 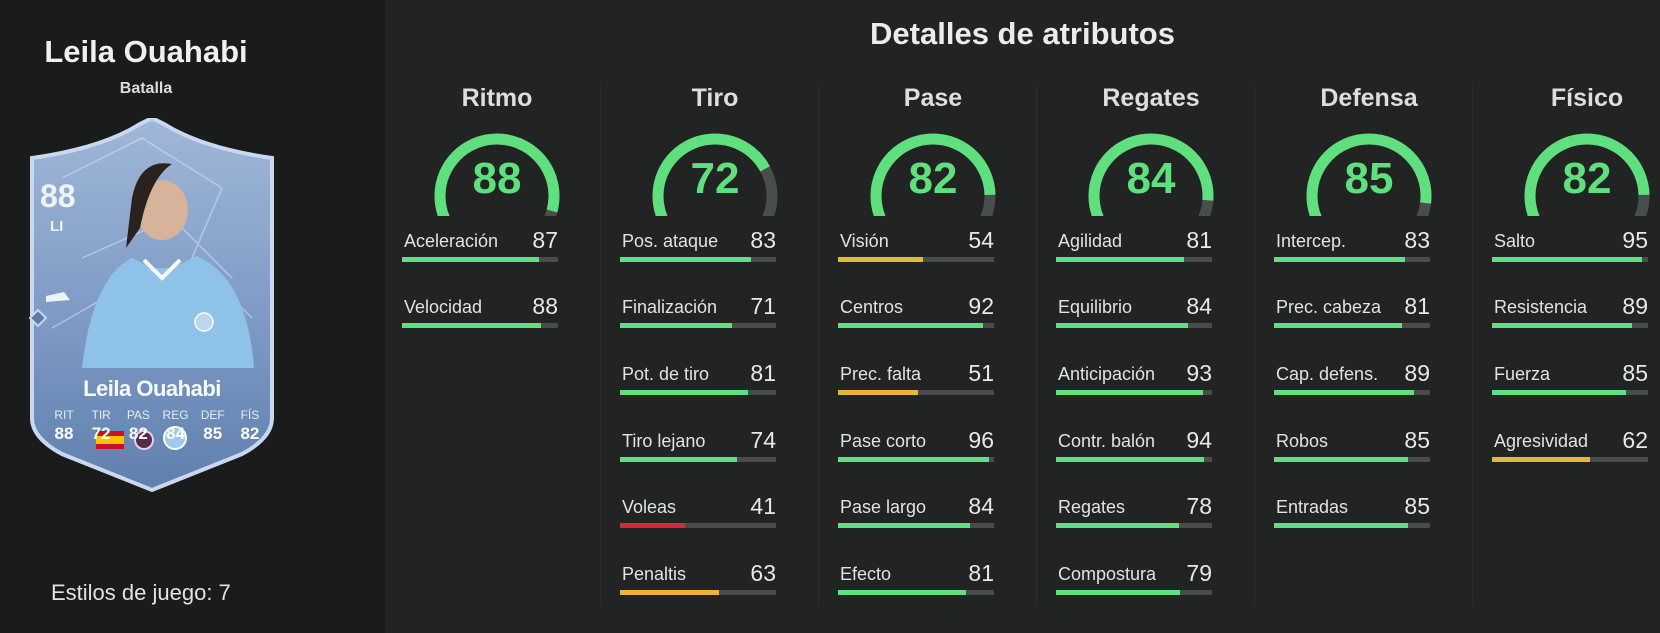 What do you see at coordinates (1302, 441) in the screenshot?
I see `attribute-label: Robos` at bounding box center [1302, 441].